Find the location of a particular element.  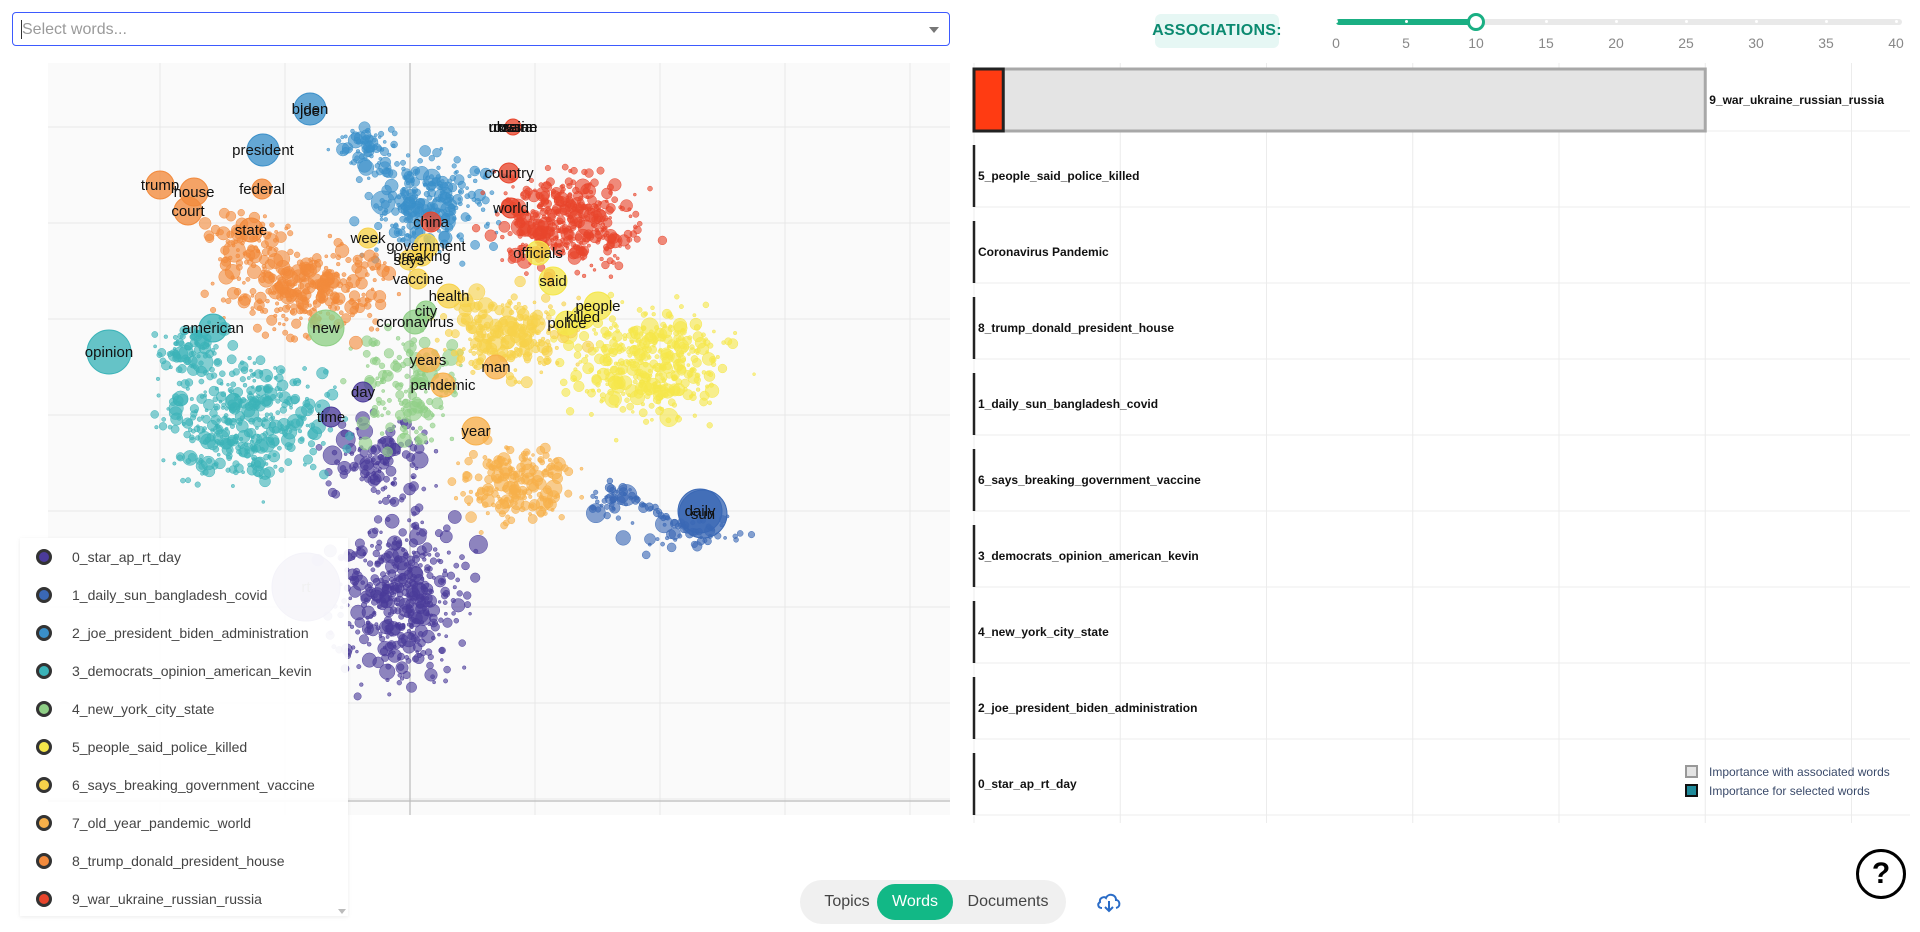

slider-handle is located at coordinates (1476, 22).